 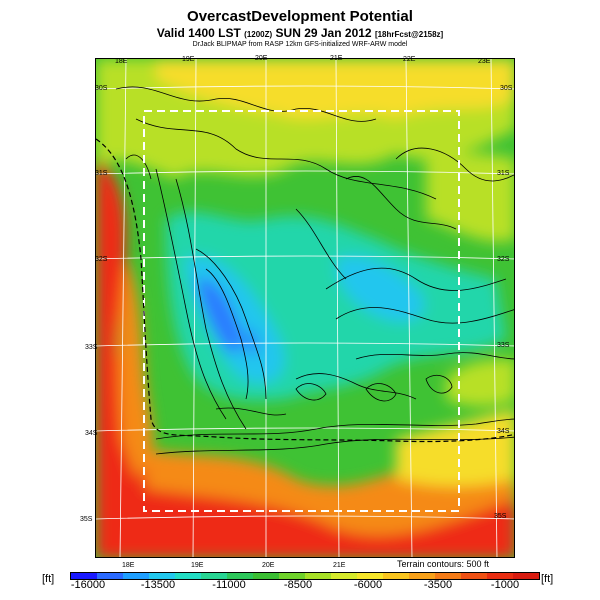 What do you see at coordinates (91, 433) in the screenshot?
I see `lat-left-label: 34S` at bounding box center [91, 433].